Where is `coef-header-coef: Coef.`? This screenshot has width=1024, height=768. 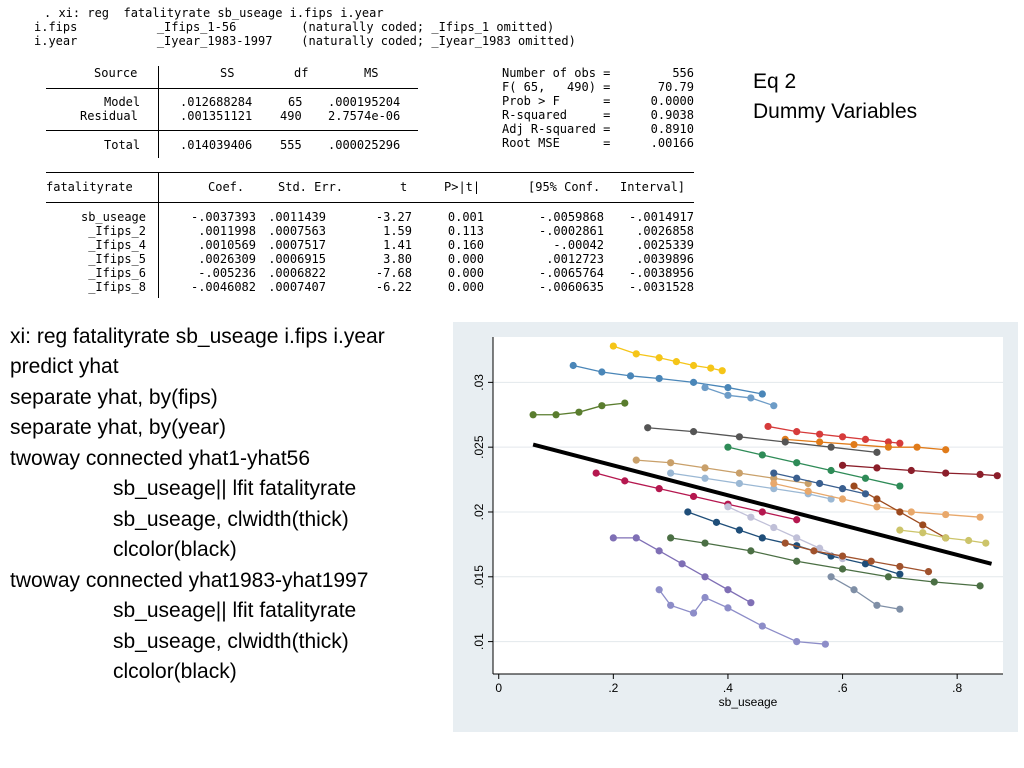 coef-header-coef: Coef. is located at coordinates (226, 187).